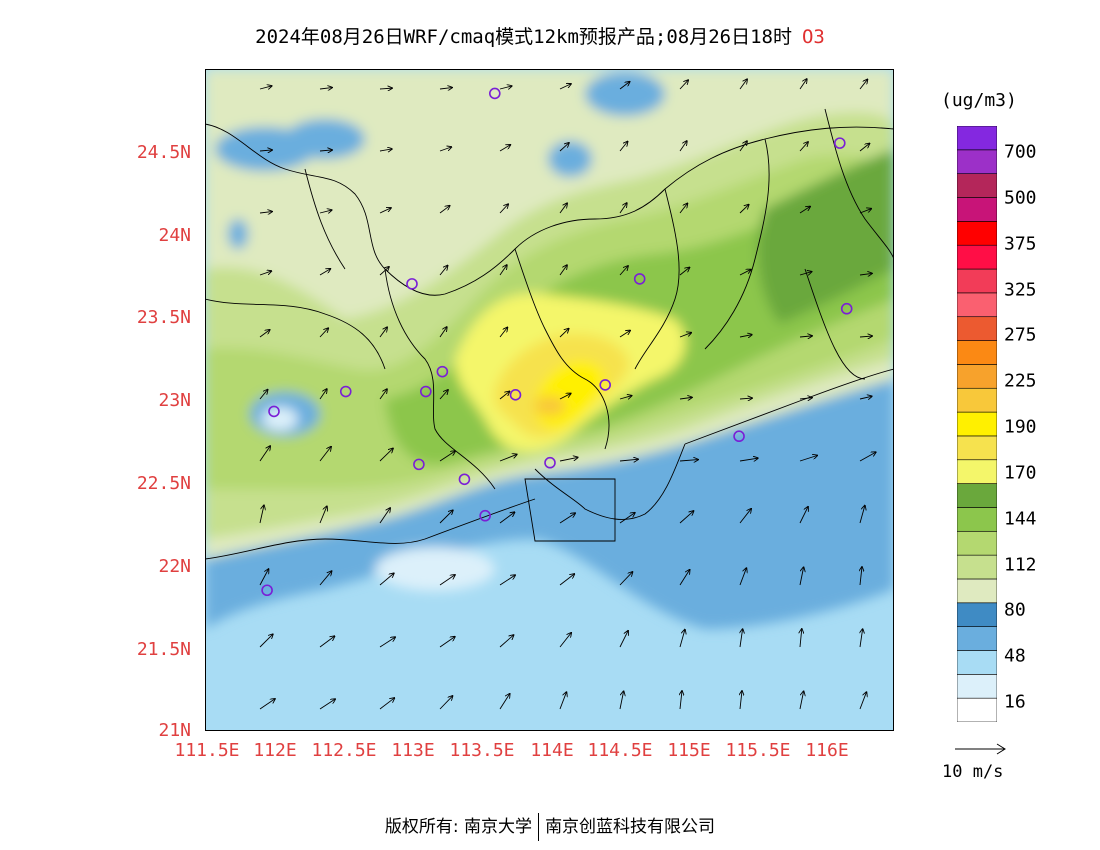 The width and height of the screenshot is (1100, 850). What do you see at coordinates (458, 827) in the screenshot?
I see `copyright-holder: 版权所有: 南京大学` at bounding box center [458, 827].